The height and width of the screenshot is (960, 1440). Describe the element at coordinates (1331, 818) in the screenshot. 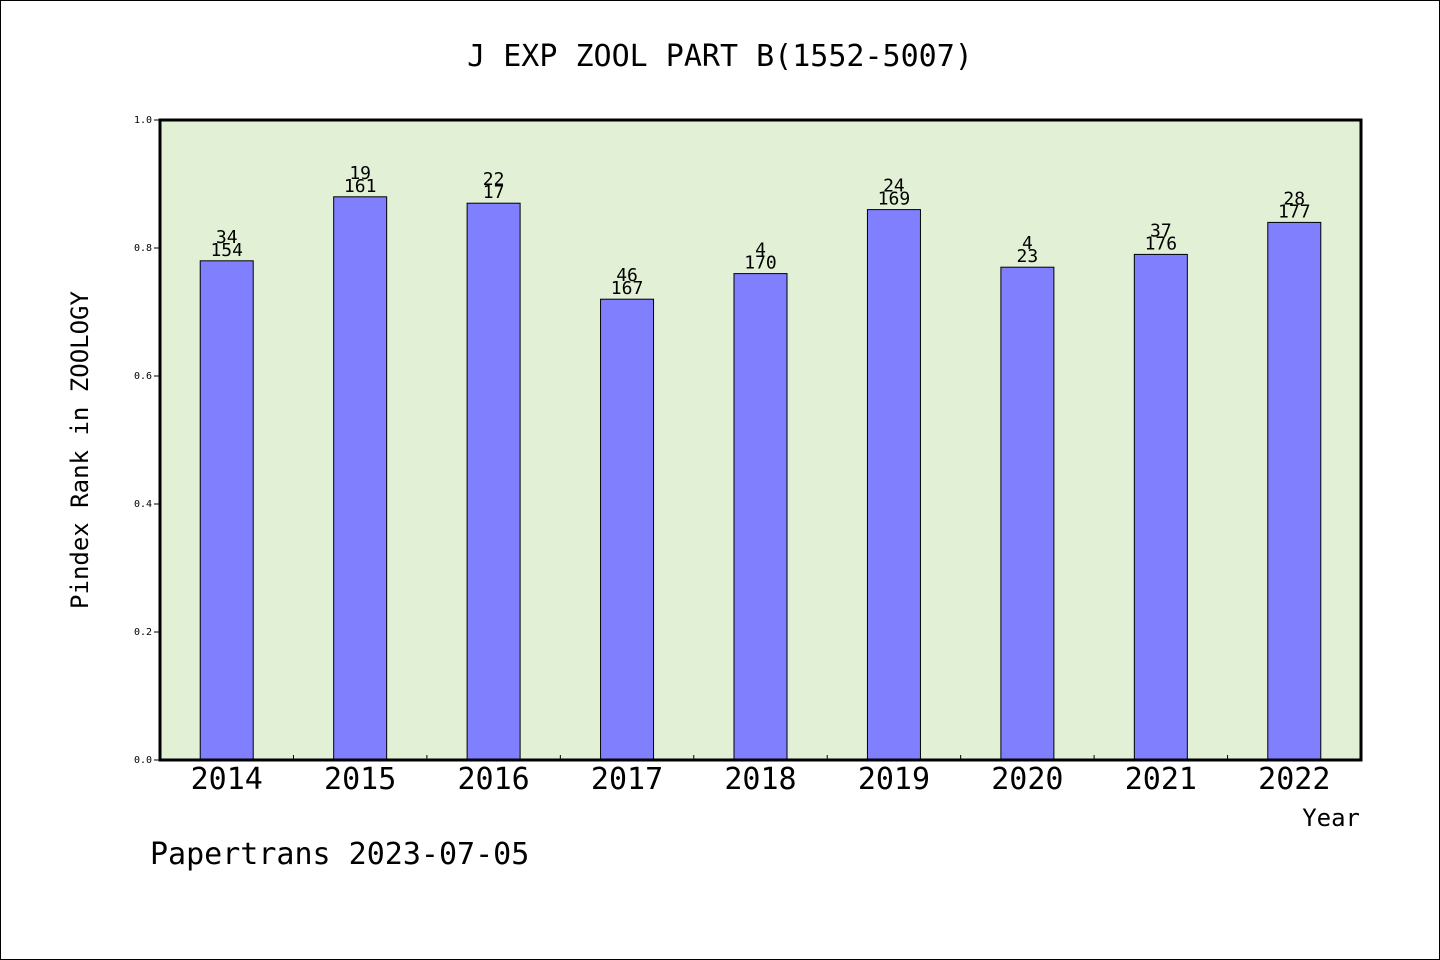

I see `x-axis-label: Year` at that location.